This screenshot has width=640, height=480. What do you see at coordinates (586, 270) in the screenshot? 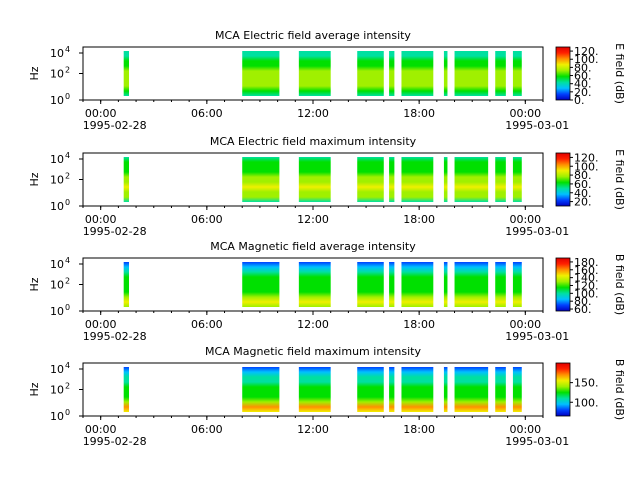
I see `colorbar-tick-label: 160.` at bounding box center [586, 270].